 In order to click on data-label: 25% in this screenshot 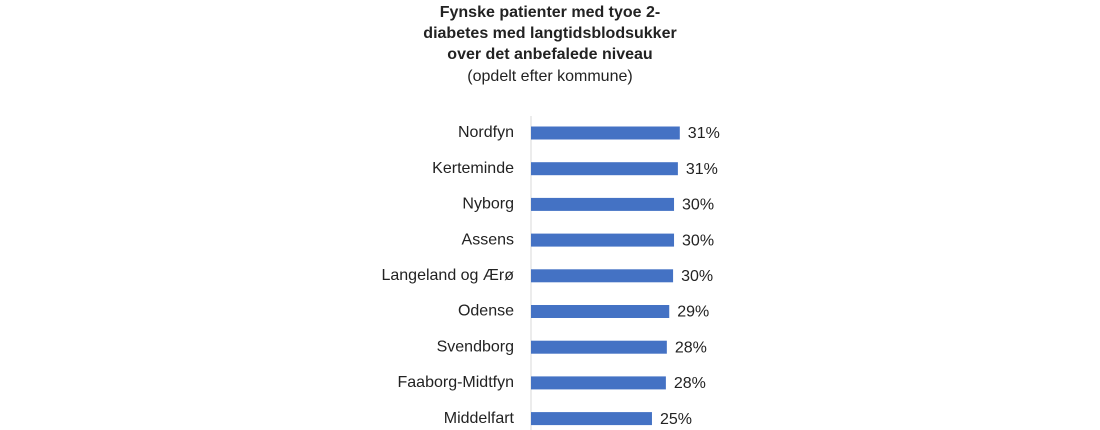, I will do `click(676, 419)`.